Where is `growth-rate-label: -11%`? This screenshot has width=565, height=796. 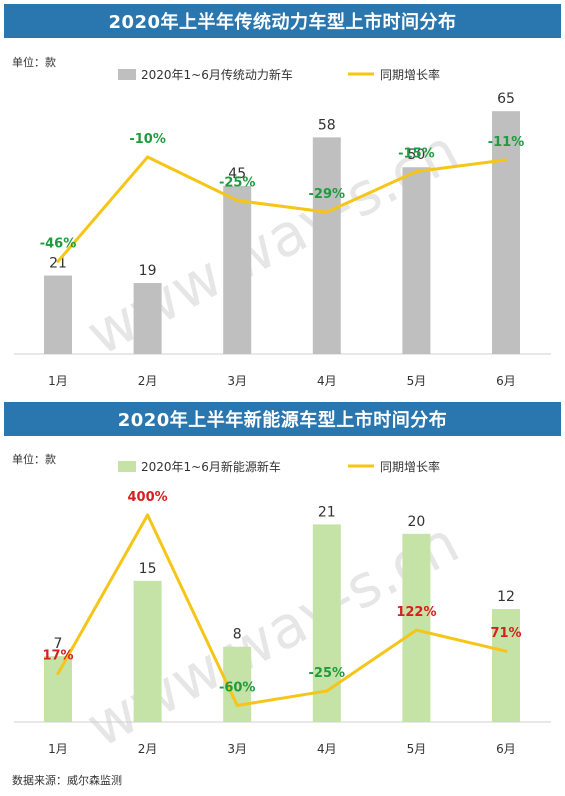 growth-rate-label: -11% is located at coordinates (506, 142).